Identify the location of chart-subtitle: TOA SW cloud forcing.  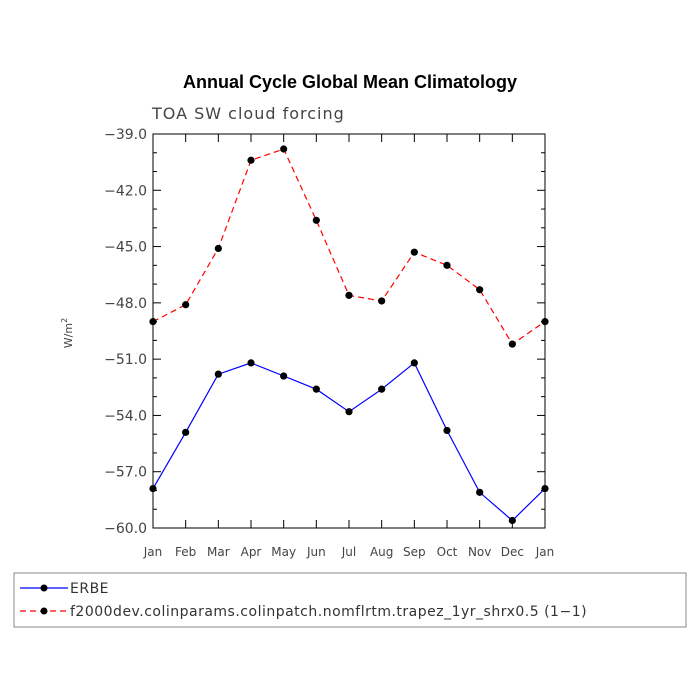
(248, 113).